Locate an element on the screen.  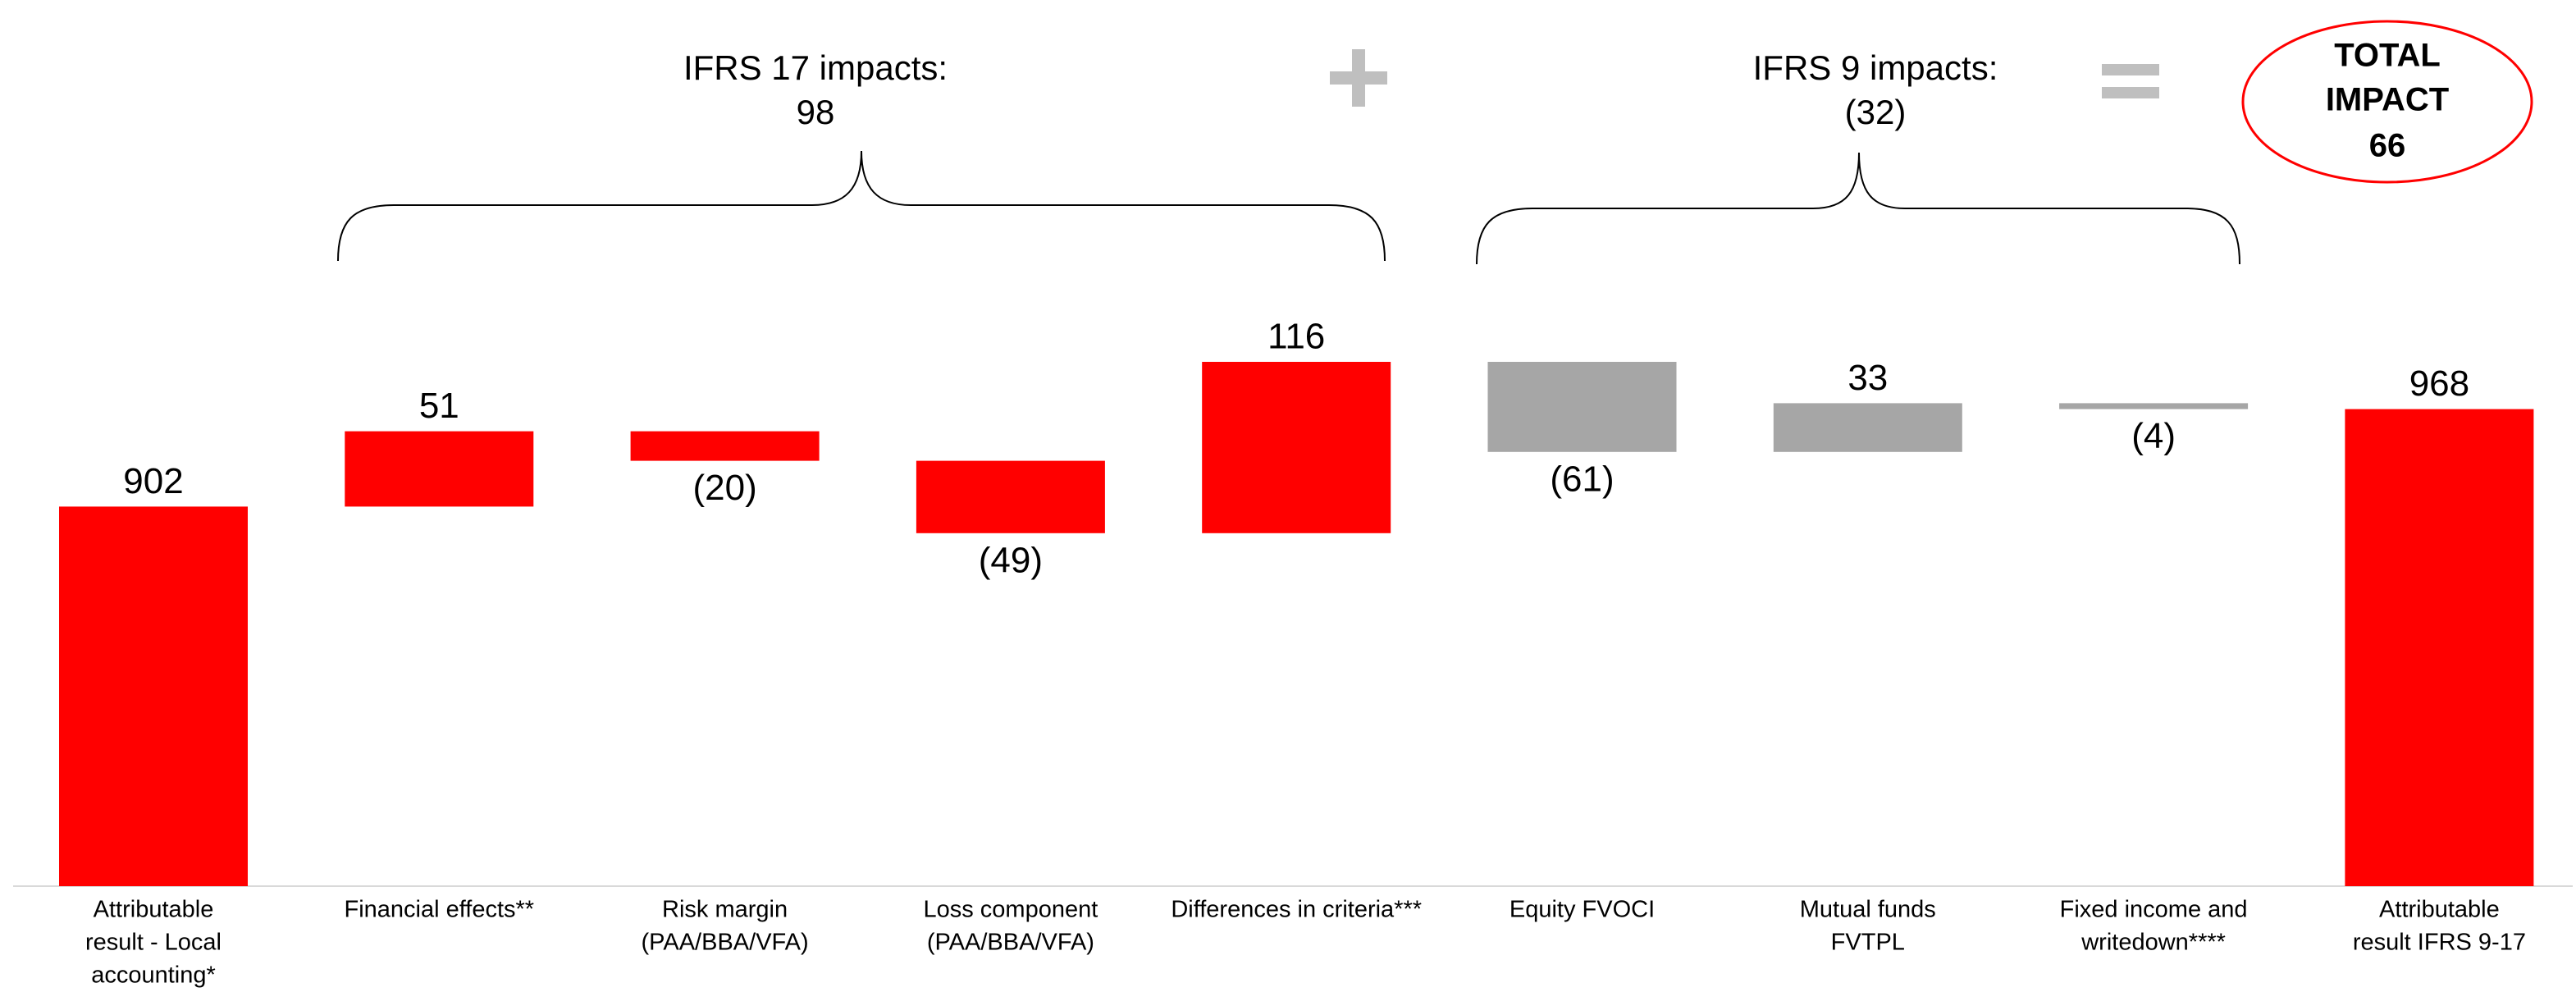
value-label: 33 is located at coordinates (1868, 378).